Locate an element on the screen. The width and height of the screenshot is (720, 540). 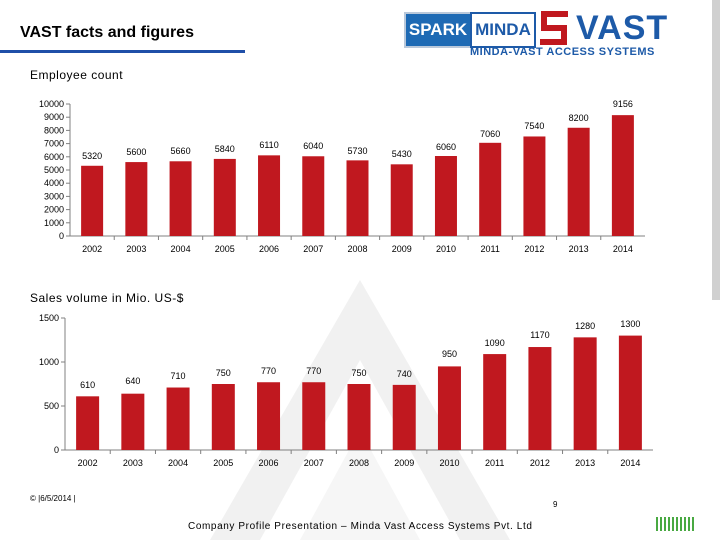
employee-value-label: 6060 is located at coordinates (446, 147).